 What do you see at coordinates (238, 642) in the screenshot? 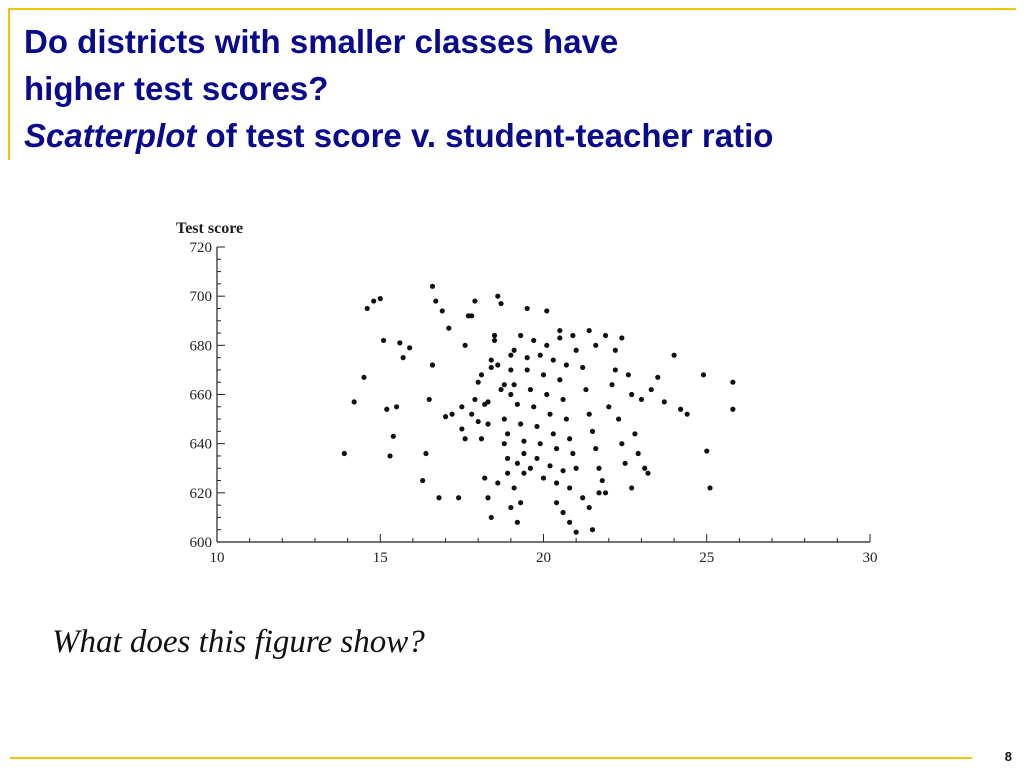
I see `question-text: What does this figure show?` at bounding box center [238, 642].